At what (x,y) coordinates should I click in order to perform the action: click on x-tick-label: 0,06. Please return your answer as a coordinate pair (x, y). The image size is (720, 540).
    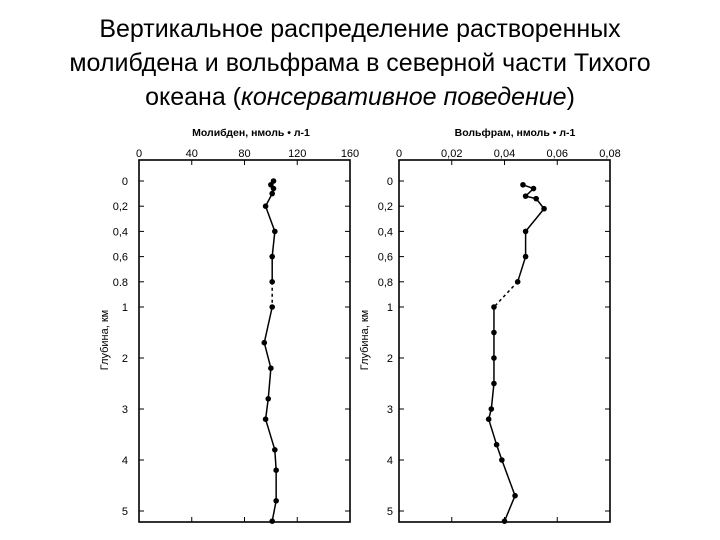
    Looking at the image, I should click on (557, 154).